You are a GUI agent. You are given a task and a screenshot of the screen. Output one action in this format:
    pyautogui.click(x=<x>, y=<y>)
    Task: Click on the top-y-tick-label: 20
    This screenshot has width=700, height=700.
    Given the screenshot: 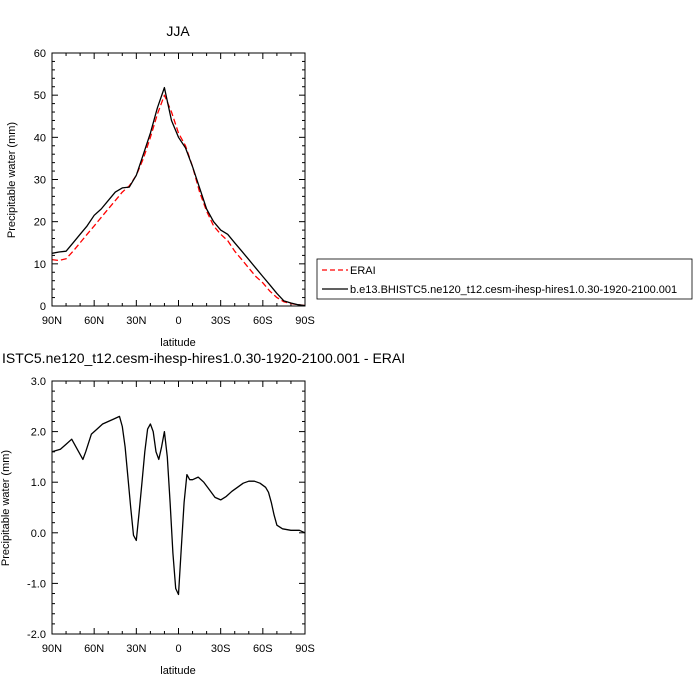 What is the action you would take?
    pyautogui.click(x=40, y=223)
    